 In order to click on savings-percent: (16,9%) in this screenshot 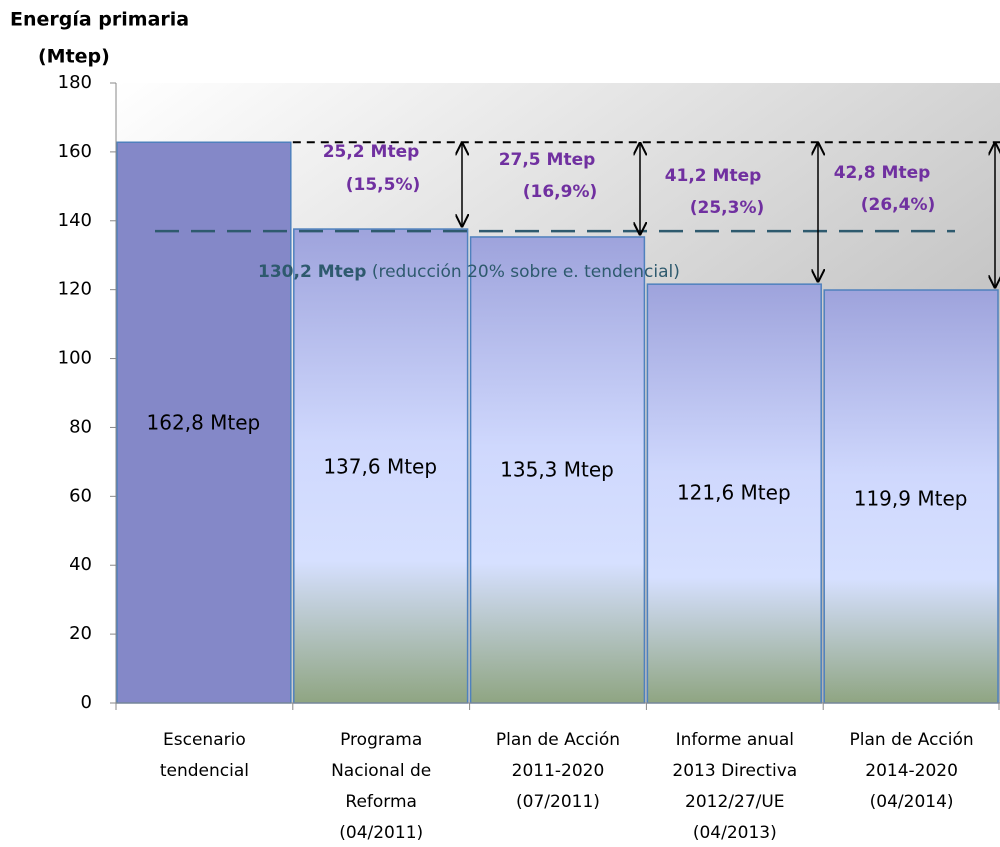, I will do `click(560, 192)`.